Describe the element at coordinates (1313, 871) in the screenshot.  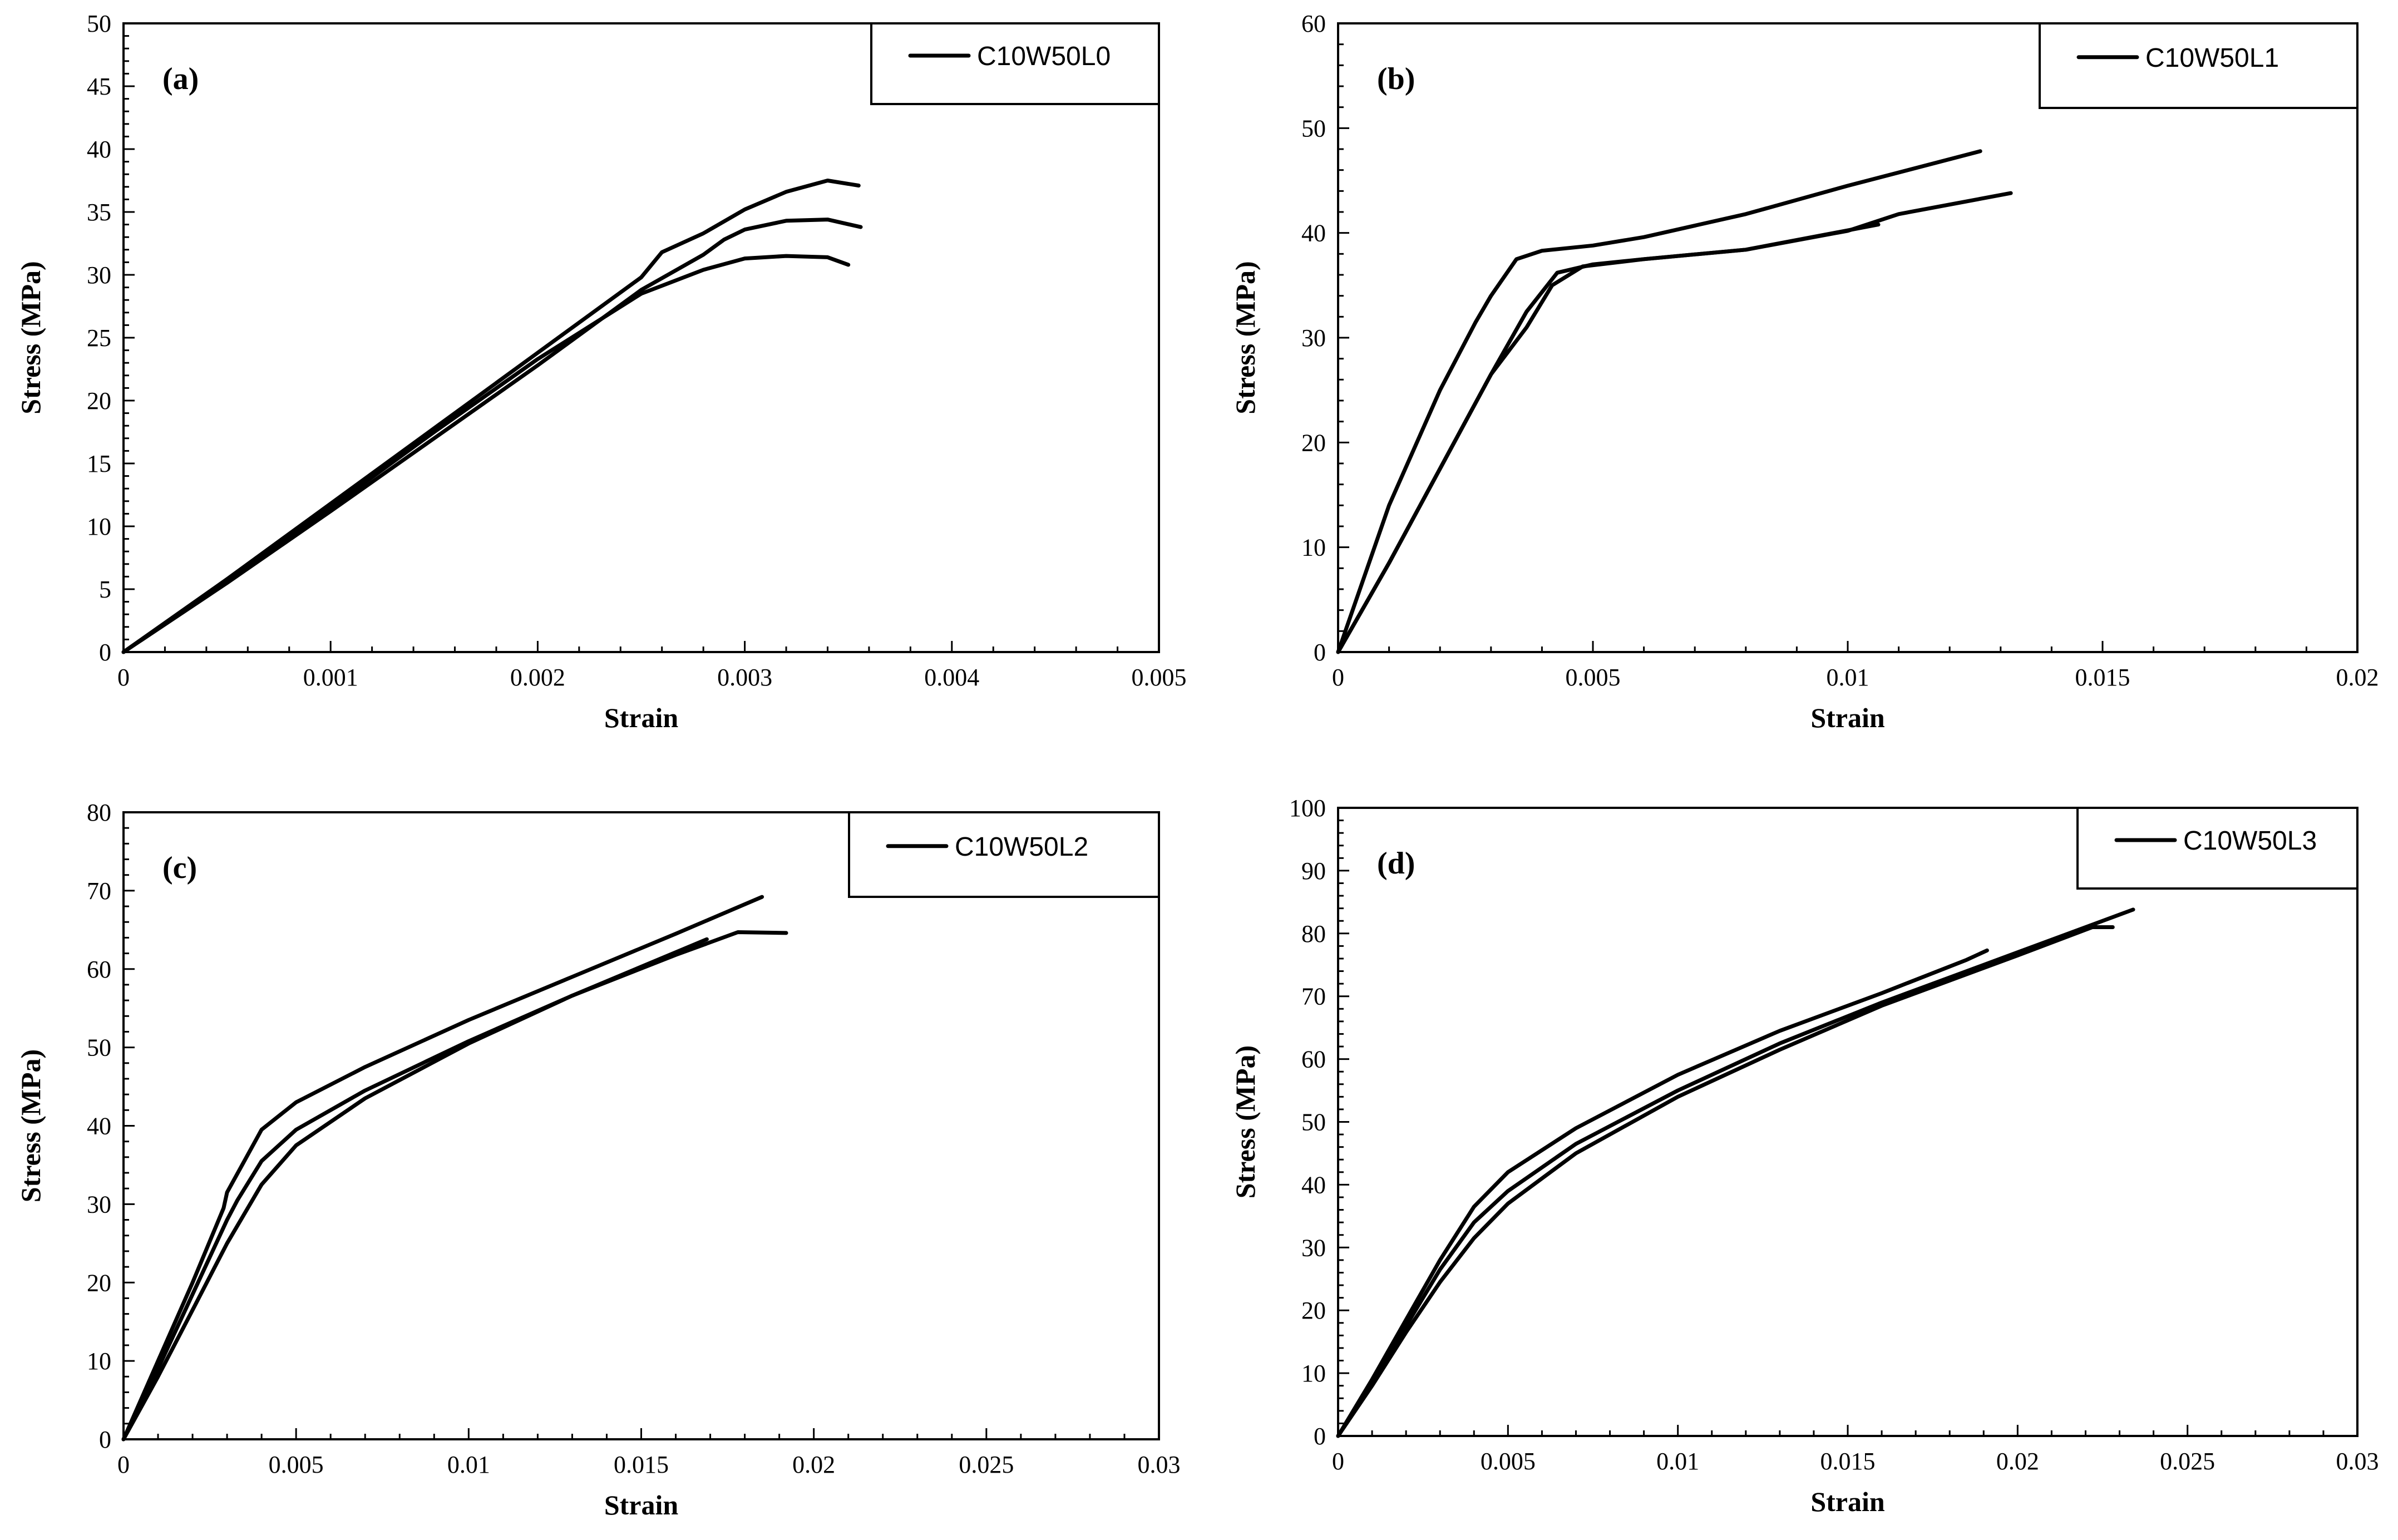
I see `y-tick-label: 90` at that location.